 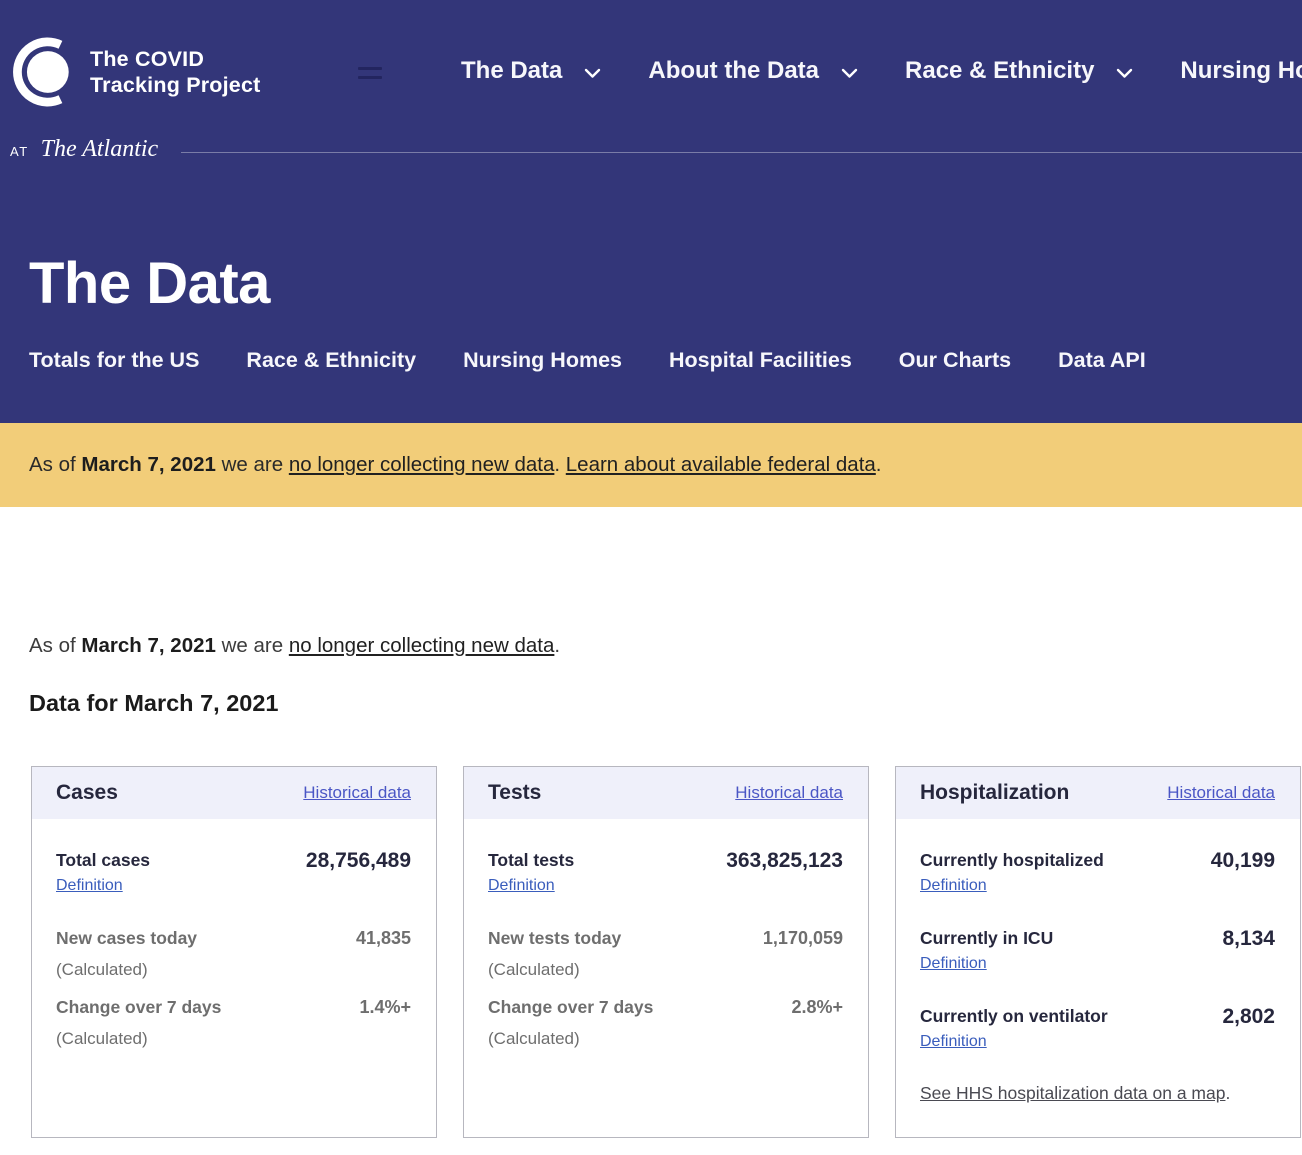 What do you see at coordinates (103, 860) in the screenshot?
I see `stat-label: Total cases` at bounding box center [103, 860].